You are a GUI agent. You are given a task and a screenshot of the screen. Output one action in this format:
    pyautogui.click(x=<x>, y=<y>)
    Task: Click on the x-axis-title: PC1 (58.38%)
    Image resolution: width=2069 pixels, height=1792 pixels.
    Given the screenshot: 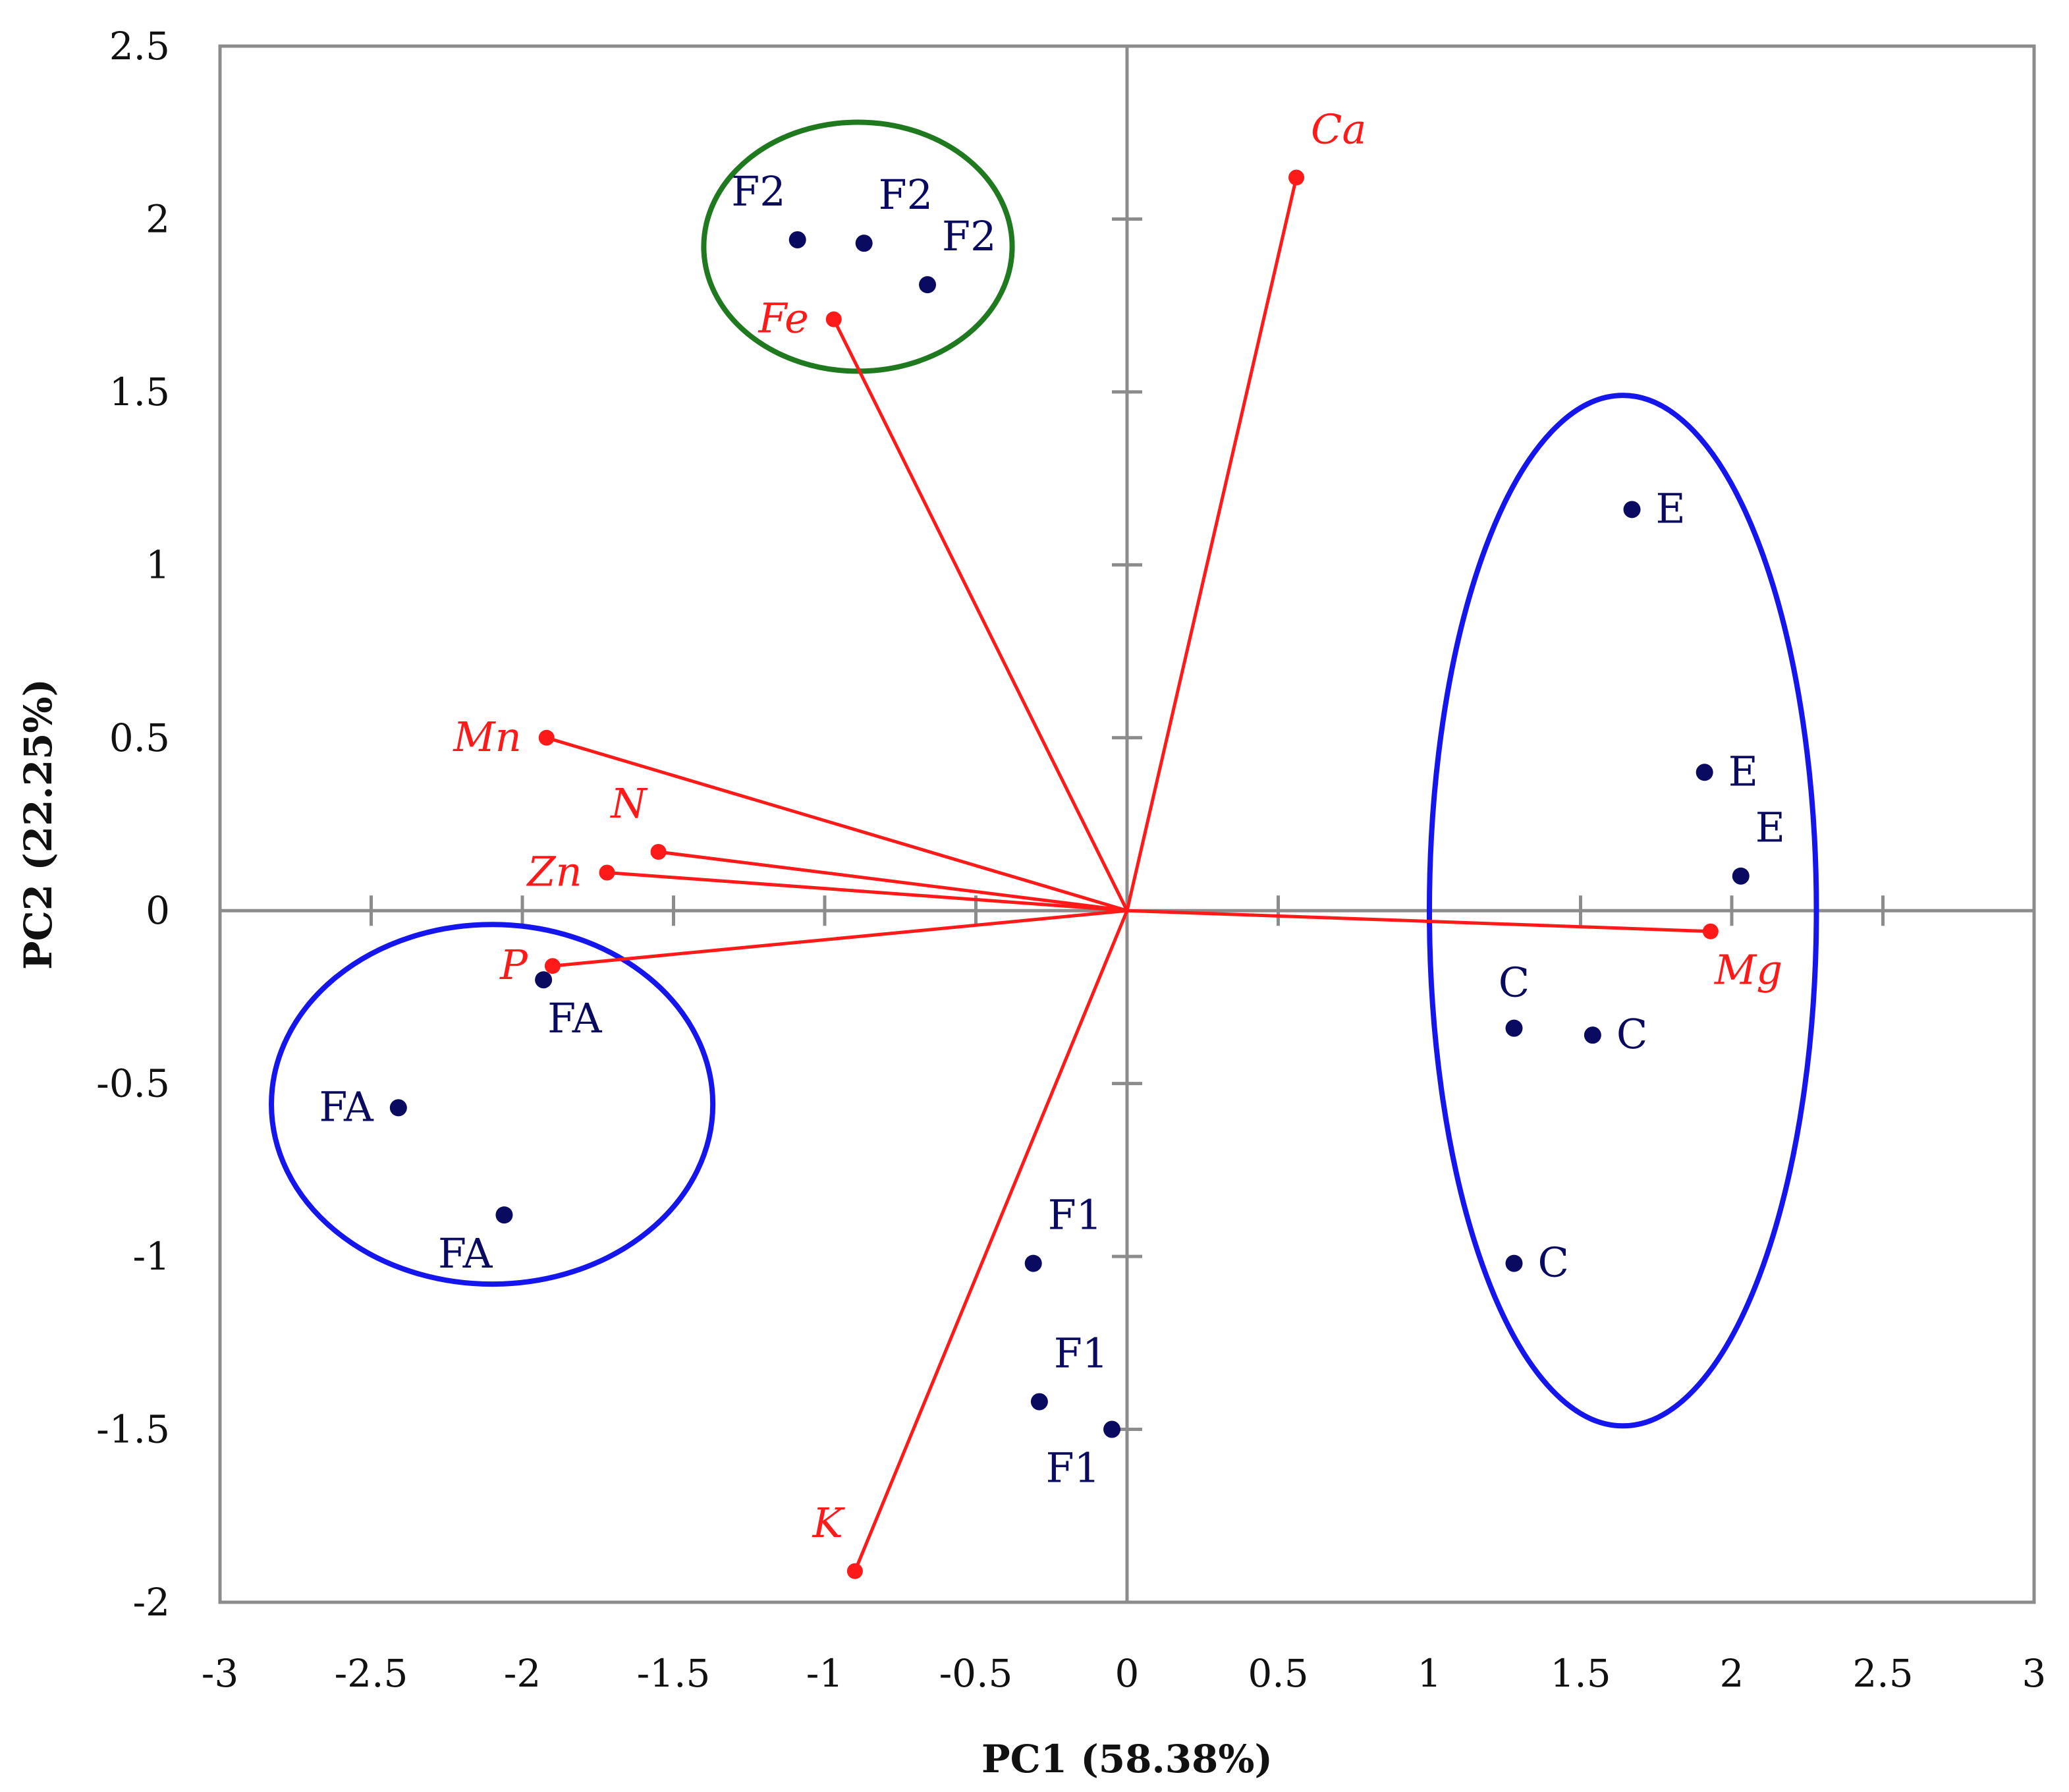 What is the action you would take?
    pyautogui.click(x=1127, y=1759)
    